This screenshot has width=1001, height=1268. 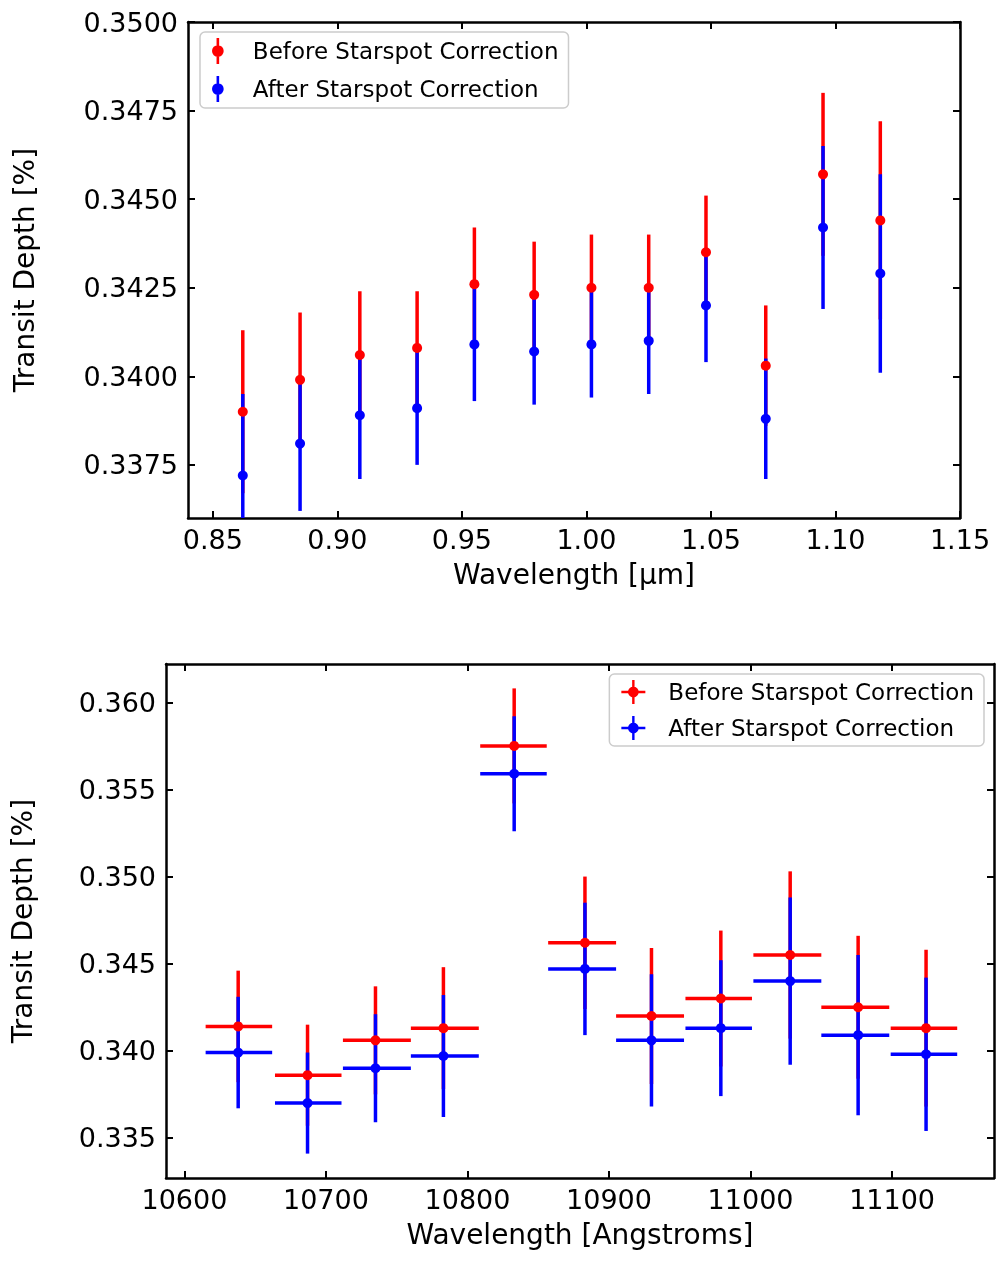 I want to click on y-tick-label: 0.355, so click(x=117, y=789).